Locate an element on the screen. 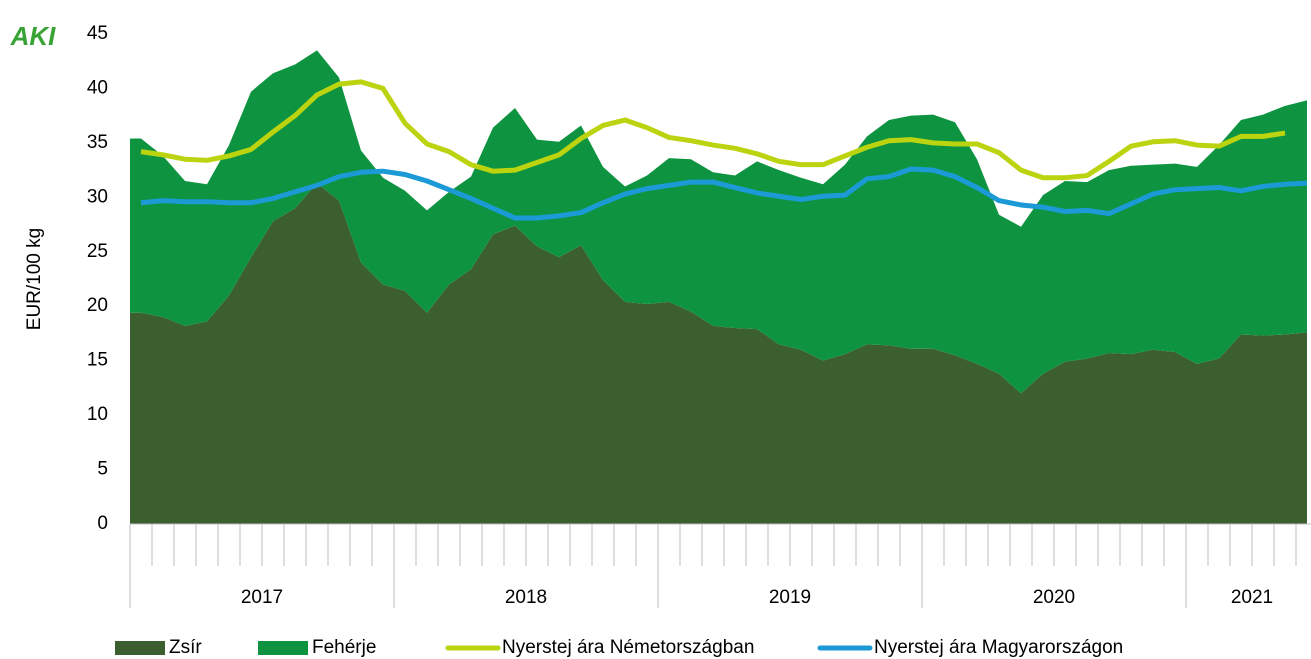 This screenshot has height=659, width=1311. x-group-label: 2019 is located at coordinates (790, 597).